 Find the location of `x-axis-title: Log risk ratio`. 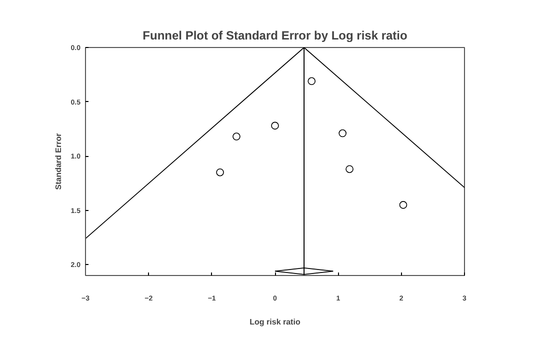

x-axis-title: Log risk ratio is located at coordinates (275, 322).